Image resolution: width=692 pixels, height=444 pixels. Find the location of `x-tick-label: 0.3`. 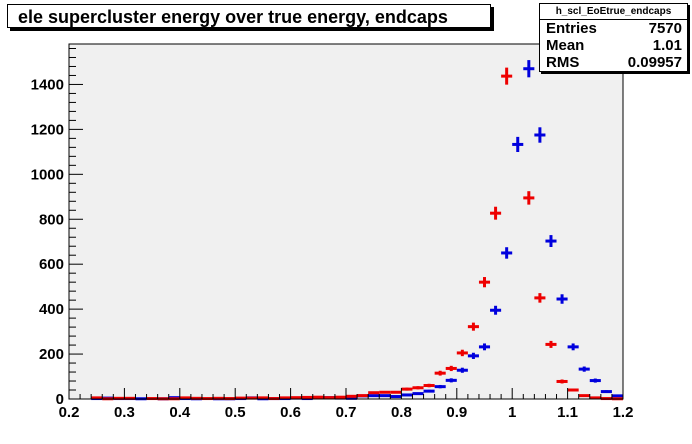

x-tick-label: 0.3 is located at coordinates (124, 412).